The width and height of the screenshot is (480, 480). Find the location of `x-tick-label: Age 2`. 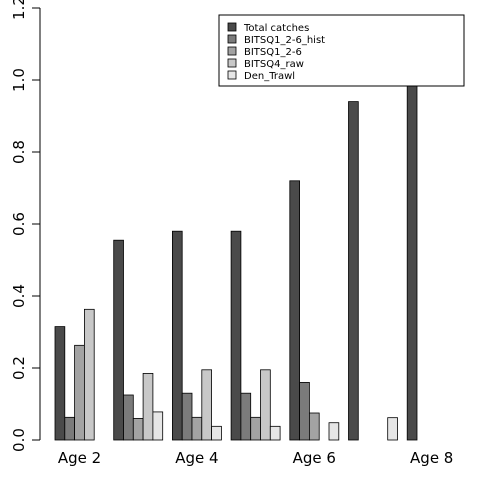

x-tick-label: Age 2 is located at coordinates (79, 458).